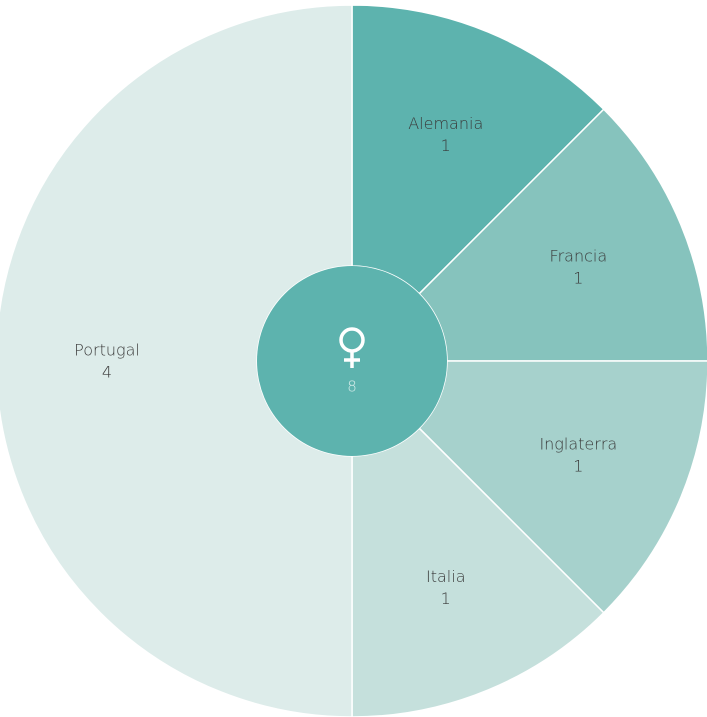 The width and height of the screenshot is (707, 717). What do you see at coordinates (107, 372) in the screenshot?
I see `slice-value: 4` at bounding box center [107, 372].